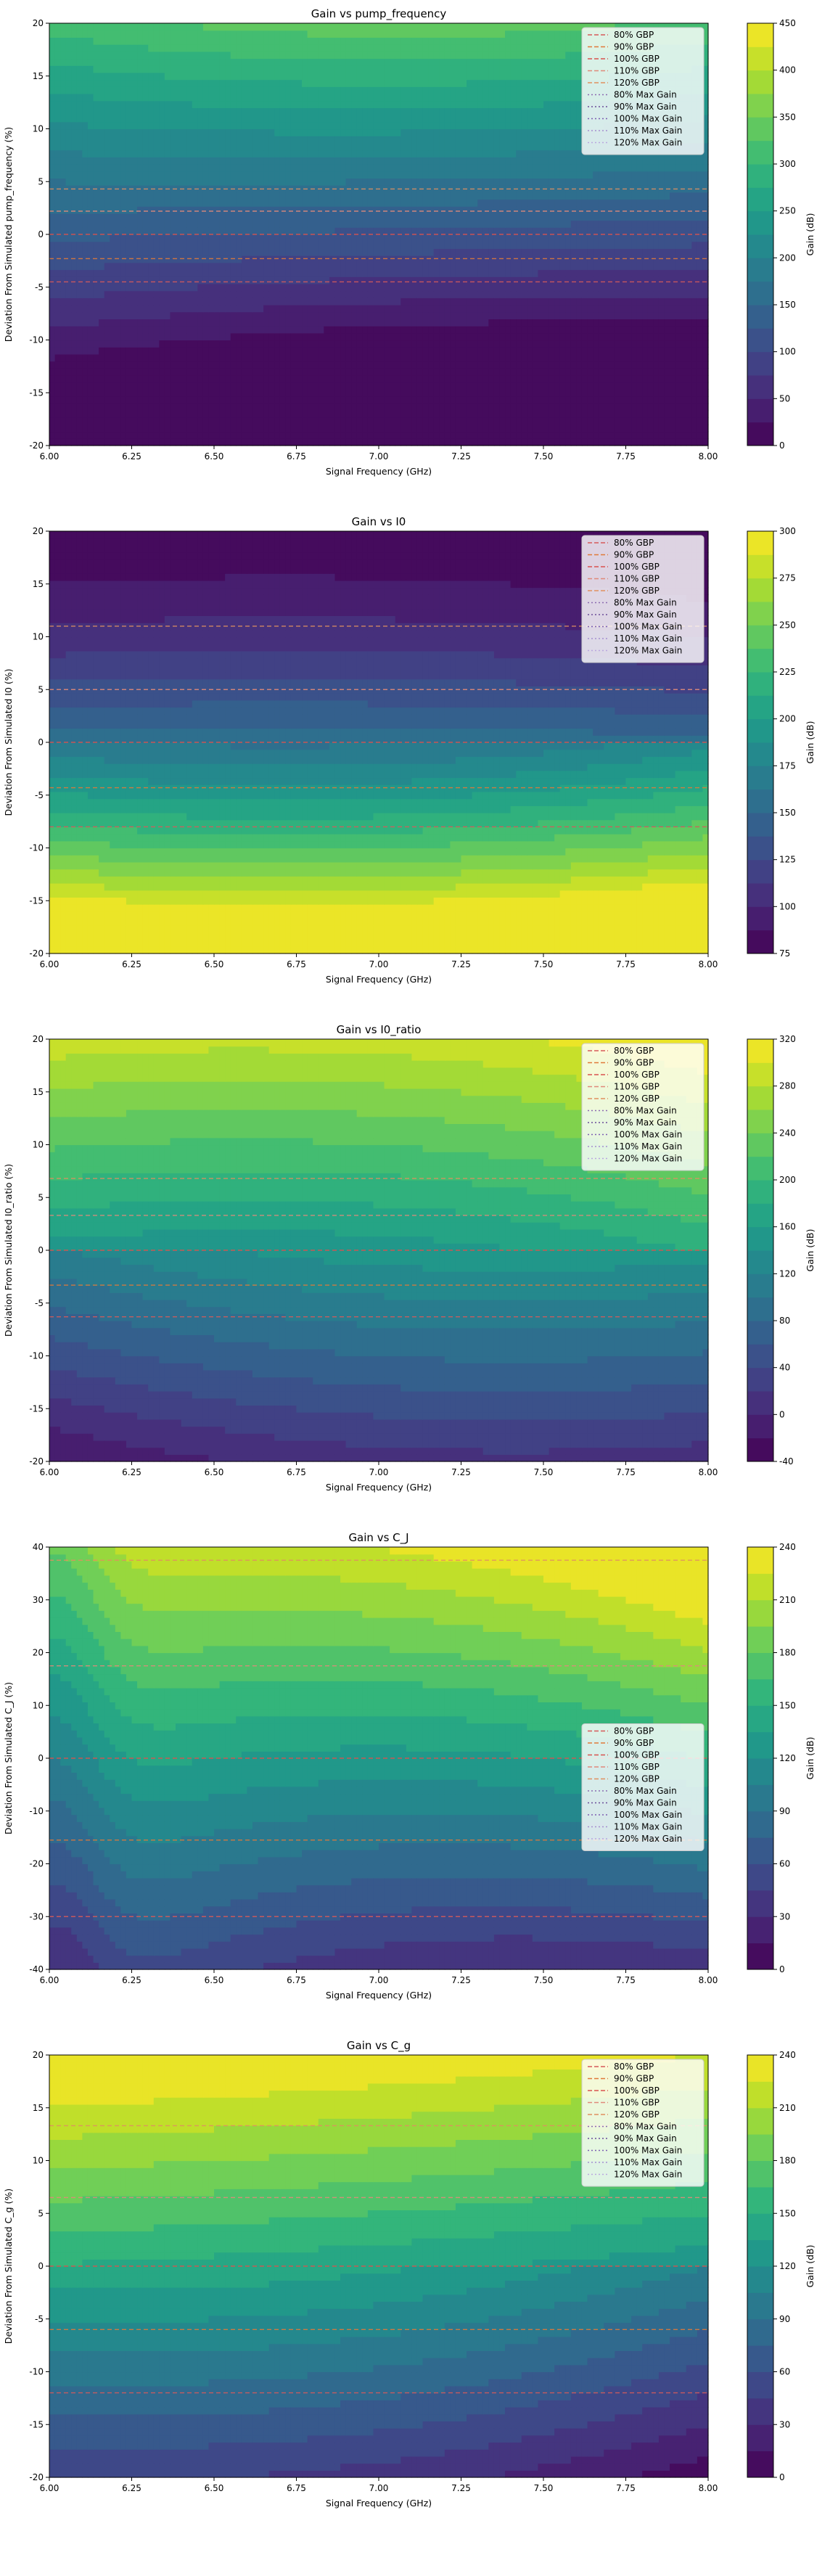 The width and height of the screenshot is (838, 2576). What do you see at coordinates (36, 2477) in the screenshot?
I see `y-tick-label: -20` at bounding box center [36, 2477].